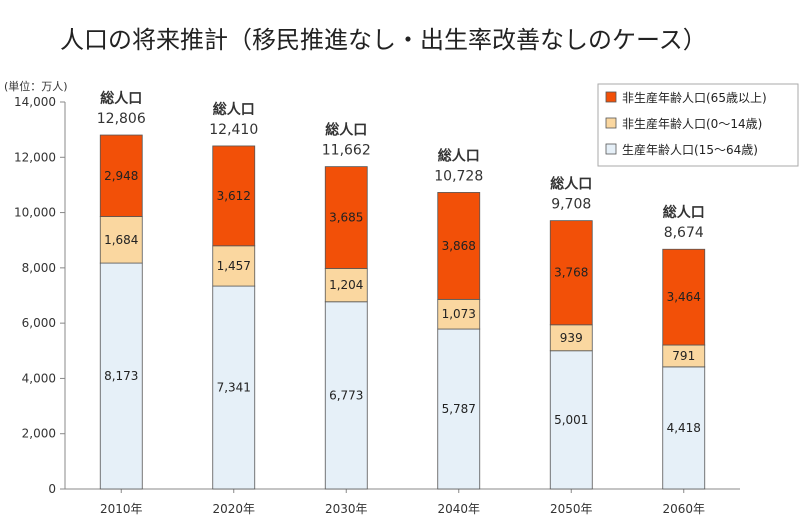  I want to click on segment-value-label: 1,073, so click(459, 314).